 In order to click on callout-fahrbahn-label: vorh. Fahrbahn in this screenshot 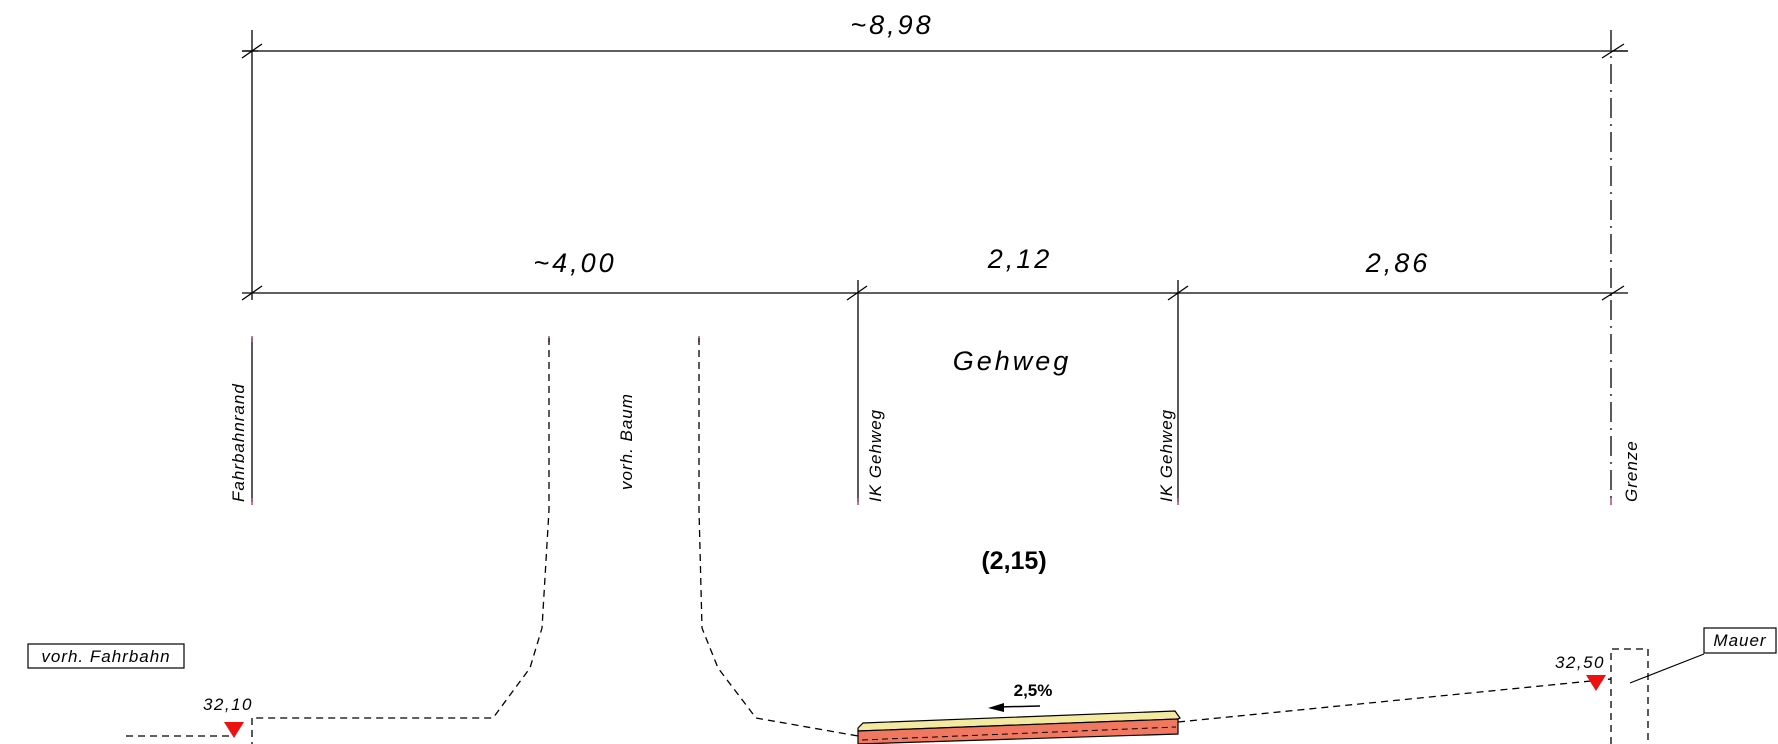, I will do `click(105, 656)`.